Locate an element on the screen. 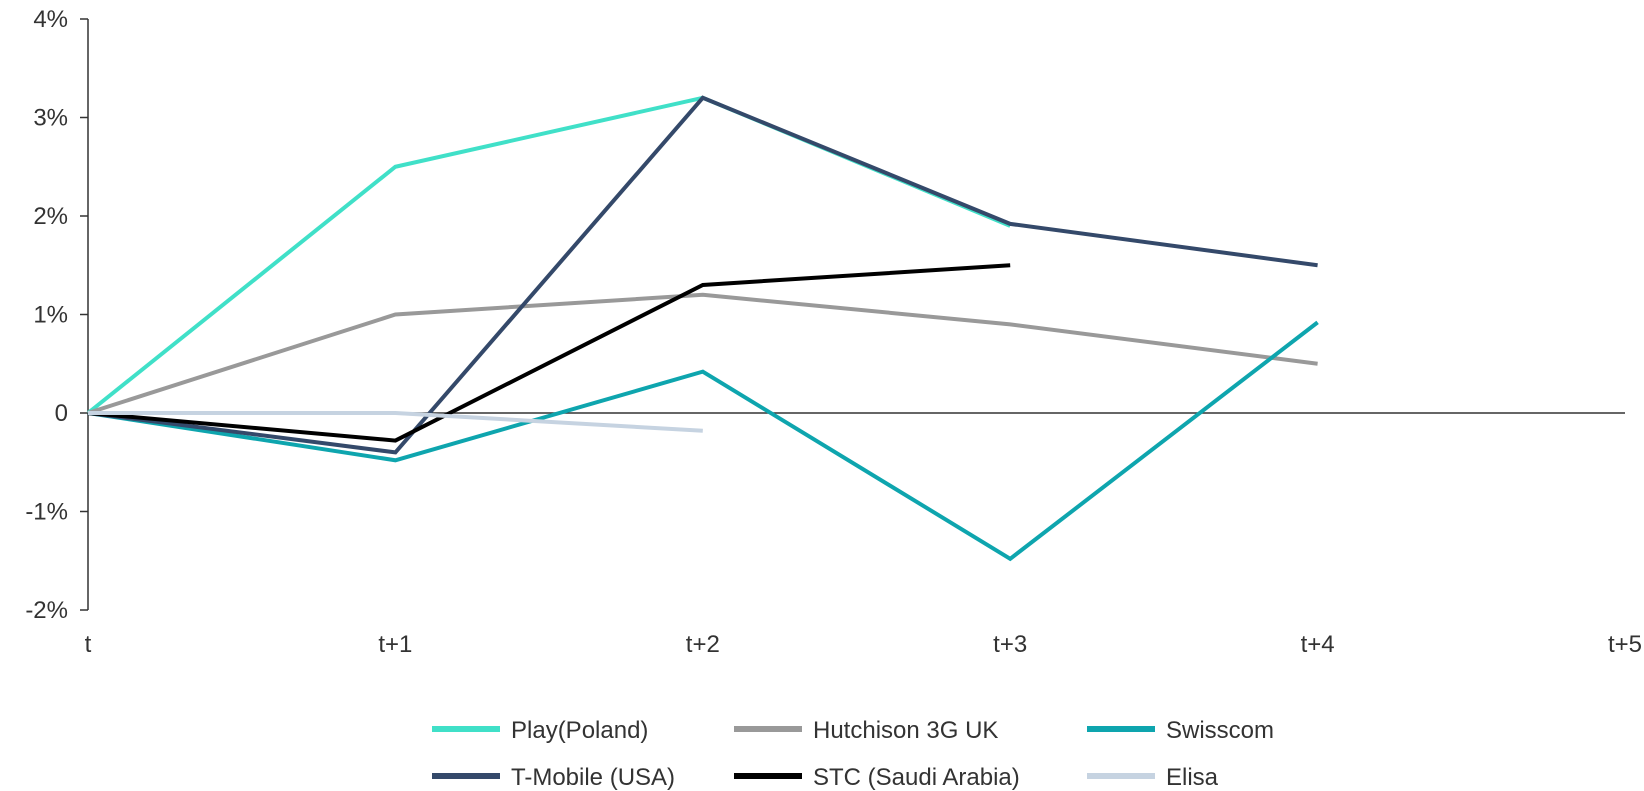 Image resolution: width=1644 pixels, height=791 pixels. legend-item: STC (Saudi Arabia) is located at coordinates (877, 777).